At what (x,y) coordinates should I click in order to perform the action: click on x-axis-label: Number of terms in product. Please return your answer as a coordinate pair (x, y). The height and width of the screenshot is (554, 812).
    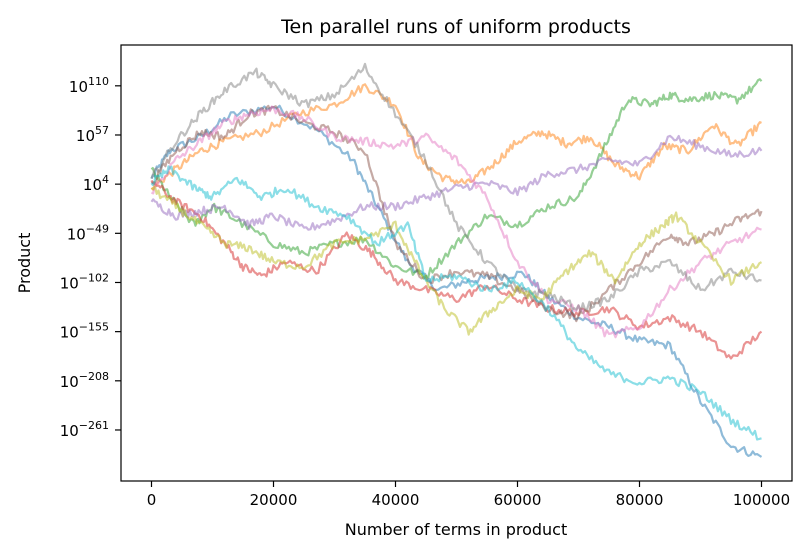
    Looking at the image, I should click on (456, 529).